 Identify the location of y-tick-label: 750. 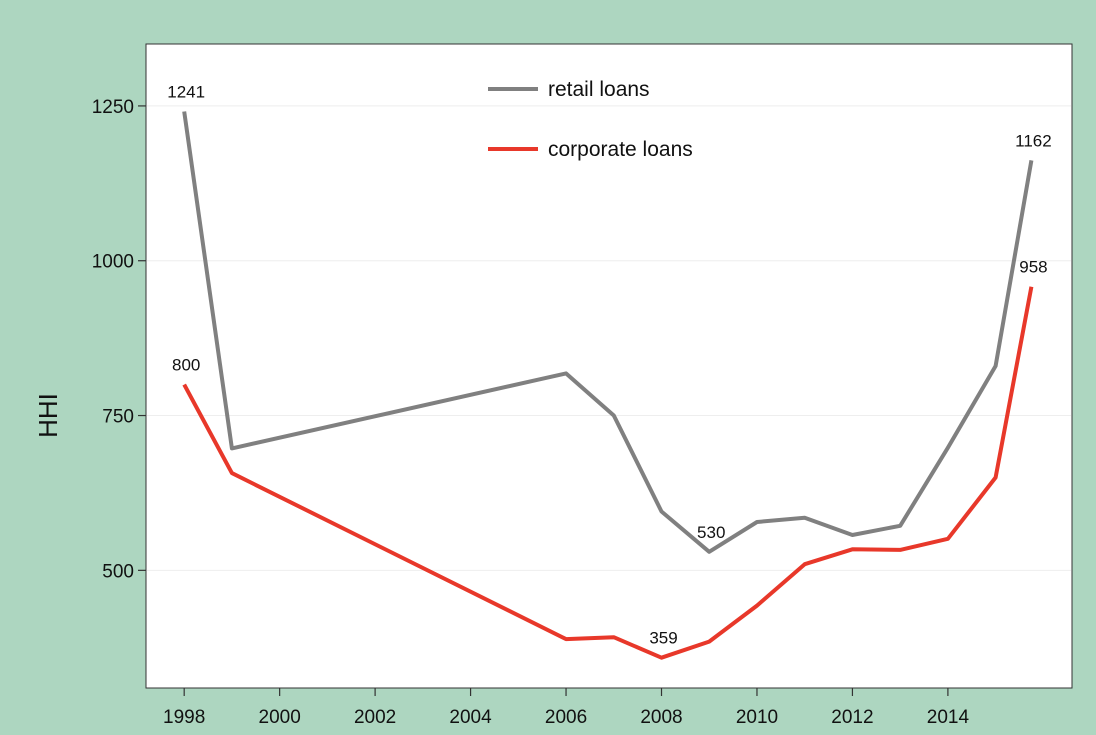
(118, 417).